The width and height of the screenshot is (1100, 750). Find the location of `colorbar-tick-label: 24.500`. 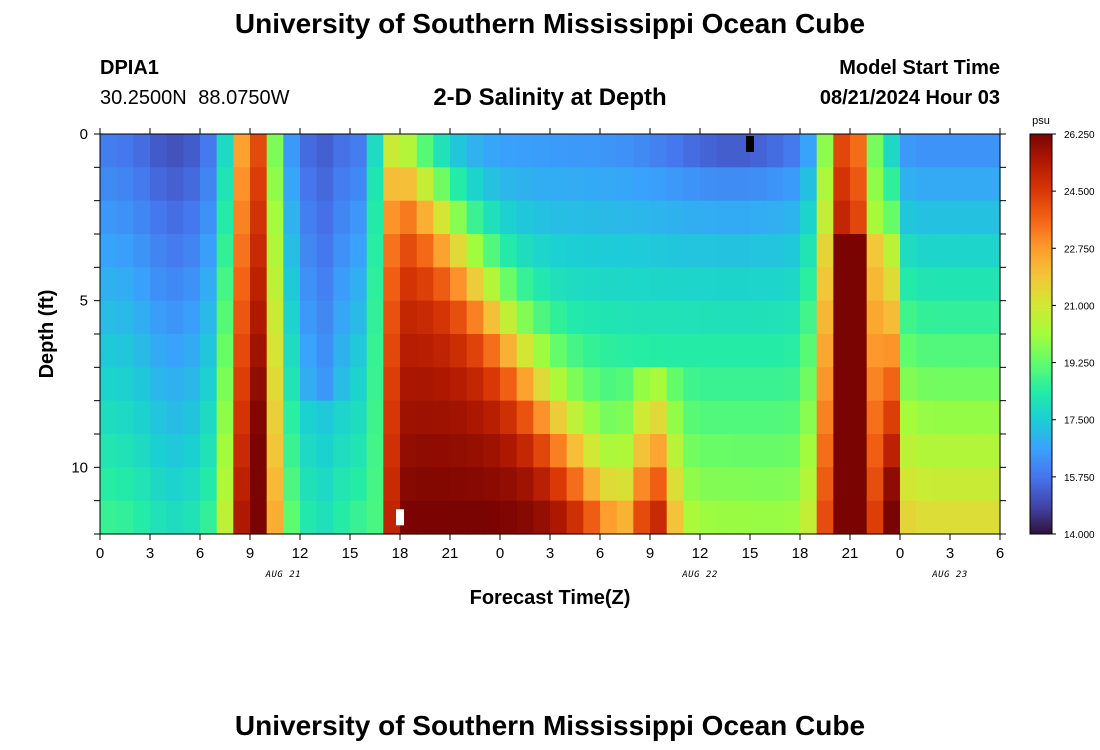

colorbar-tick-label: 24.500 is located at coordinates (1079, 192).